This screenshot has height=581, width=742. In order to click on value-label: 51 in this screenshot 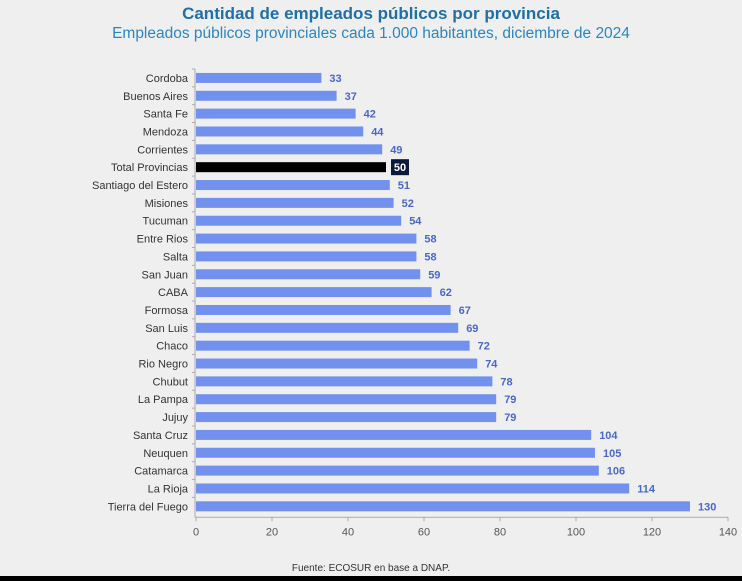, I will do `click(404, 186)`.